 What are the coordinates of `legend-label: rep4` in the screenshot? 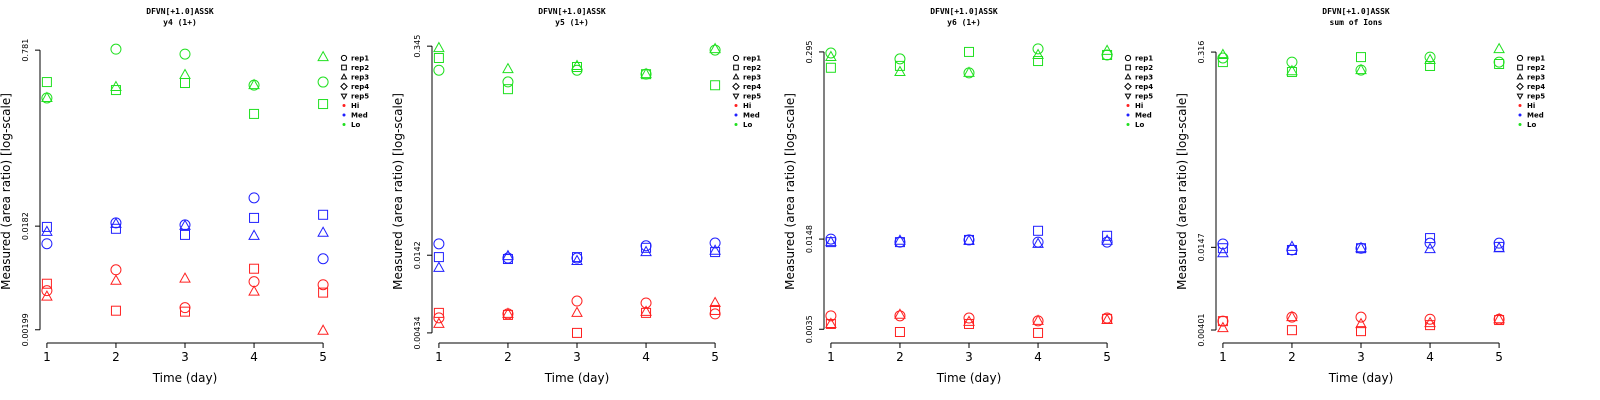 It's located at (1144, 87).